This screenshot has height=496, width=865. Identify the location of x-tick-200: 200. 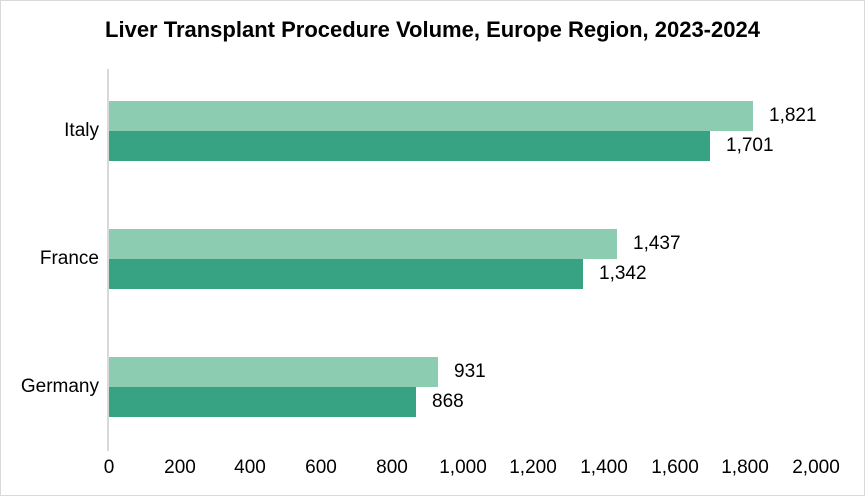
(180, 467).